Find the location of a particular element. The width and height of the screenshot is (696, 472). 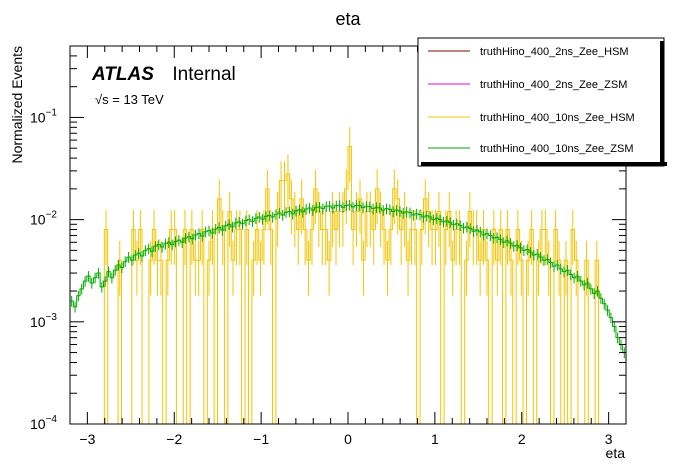

energy-label: √s = 13 TeV is located at coordinates (129, 99).